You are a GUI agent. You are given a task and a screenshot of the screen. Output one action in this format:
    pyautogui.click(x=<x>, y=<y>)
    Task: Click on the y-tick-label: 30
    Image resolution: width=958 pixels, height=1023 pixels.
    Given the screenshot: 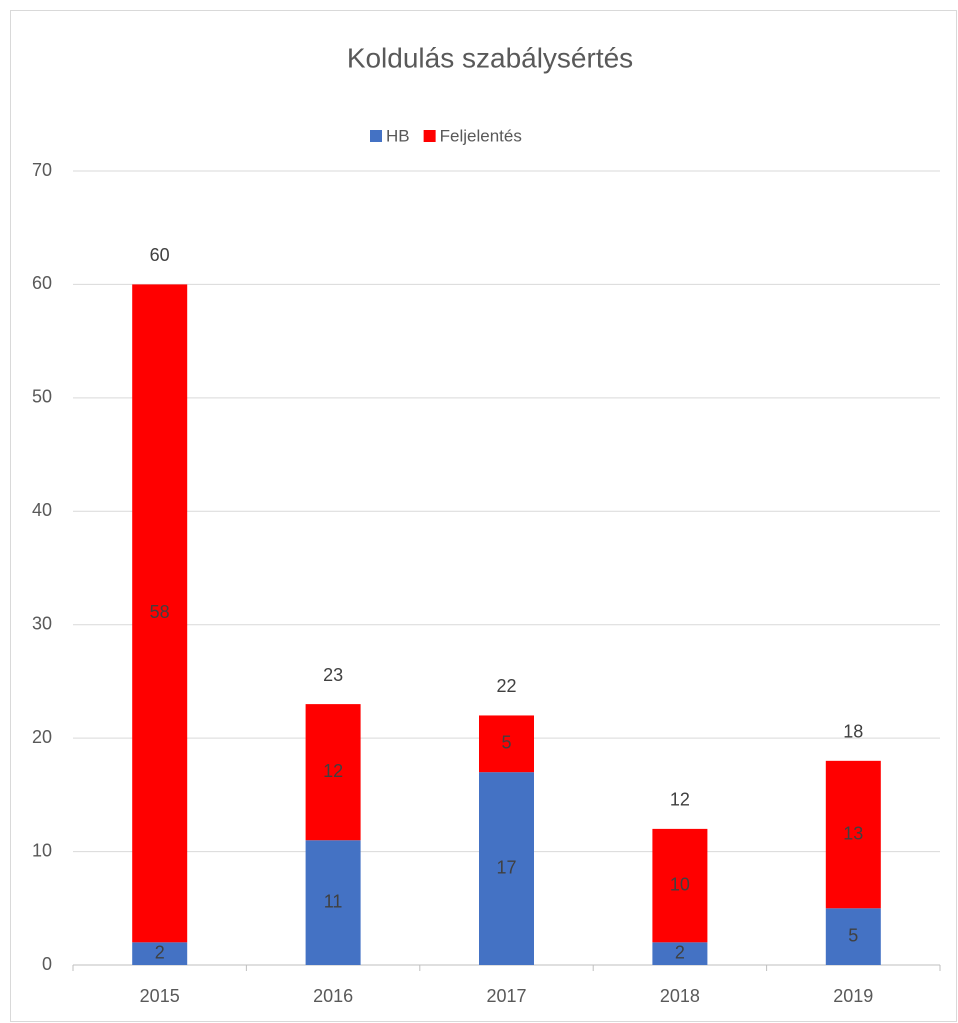 What is the action you would take?
    pyautogui.click(x=42, y=623)
    